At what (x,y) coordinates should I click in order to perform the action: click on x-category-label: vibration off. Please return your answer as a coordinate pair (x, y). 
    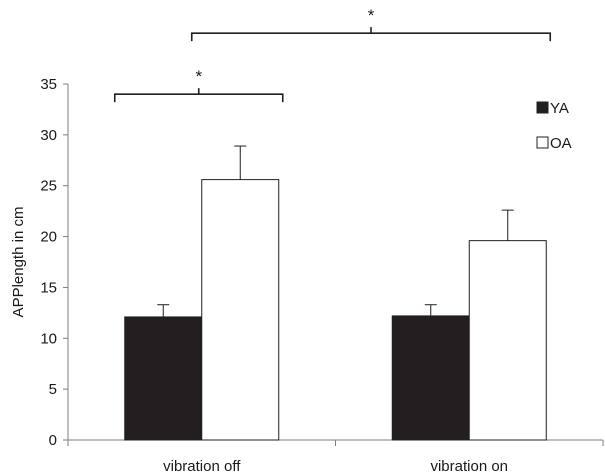
    Looking at the image, I should click on (202, 466).